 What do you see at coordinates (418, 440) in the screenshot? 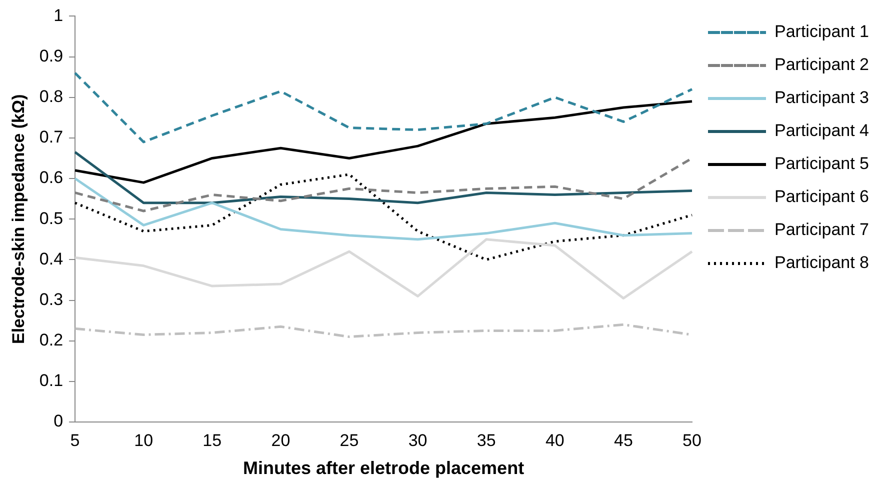
I see `x-tick-label: 30` at bounding box center [418, 440].